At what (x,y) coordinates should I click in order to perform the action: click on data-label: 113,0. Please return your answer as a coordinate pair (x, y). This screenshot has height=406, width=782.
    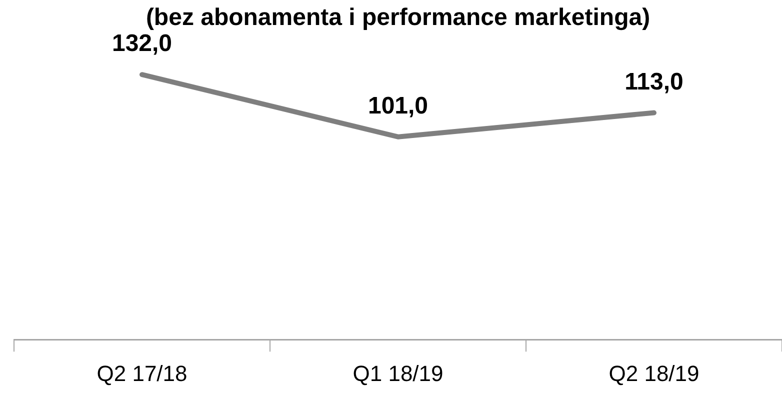
    Looking at the image, I should click on (654, 82).